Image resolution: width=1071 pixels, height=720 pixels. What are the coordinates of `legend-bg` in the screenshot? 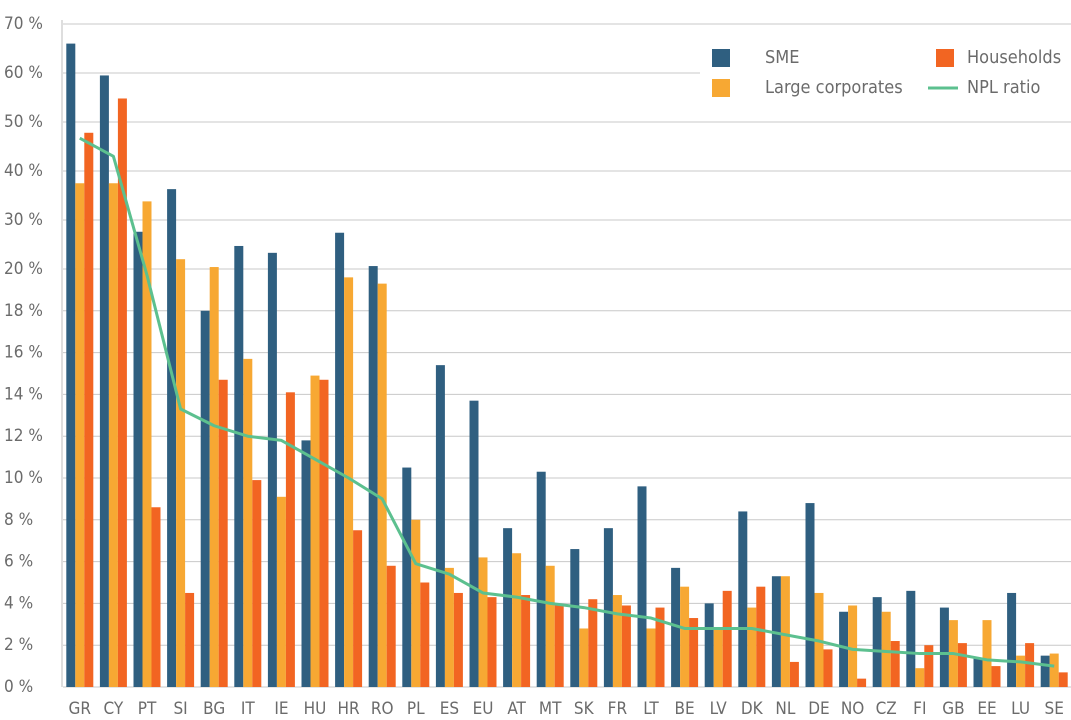 It's located at (885, 71).